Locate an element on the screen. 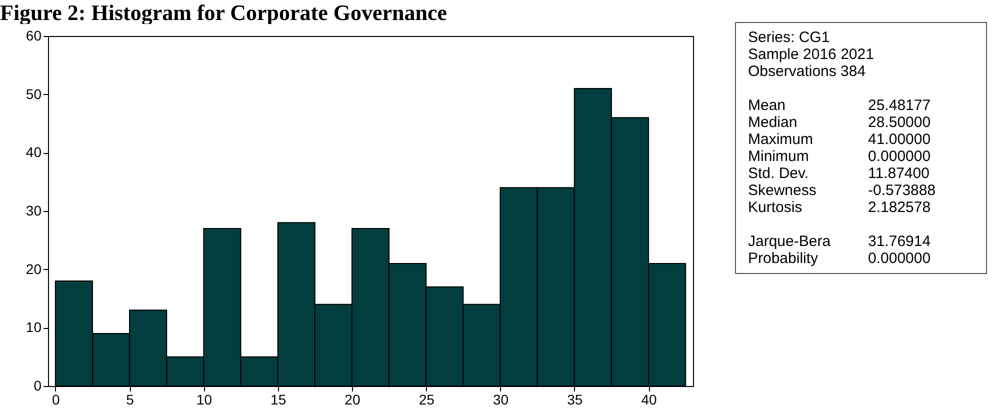 Image resolution: width=995 pixels, height=414 pixels. text: Median 28.50000 is located at coordinates (839, 122).